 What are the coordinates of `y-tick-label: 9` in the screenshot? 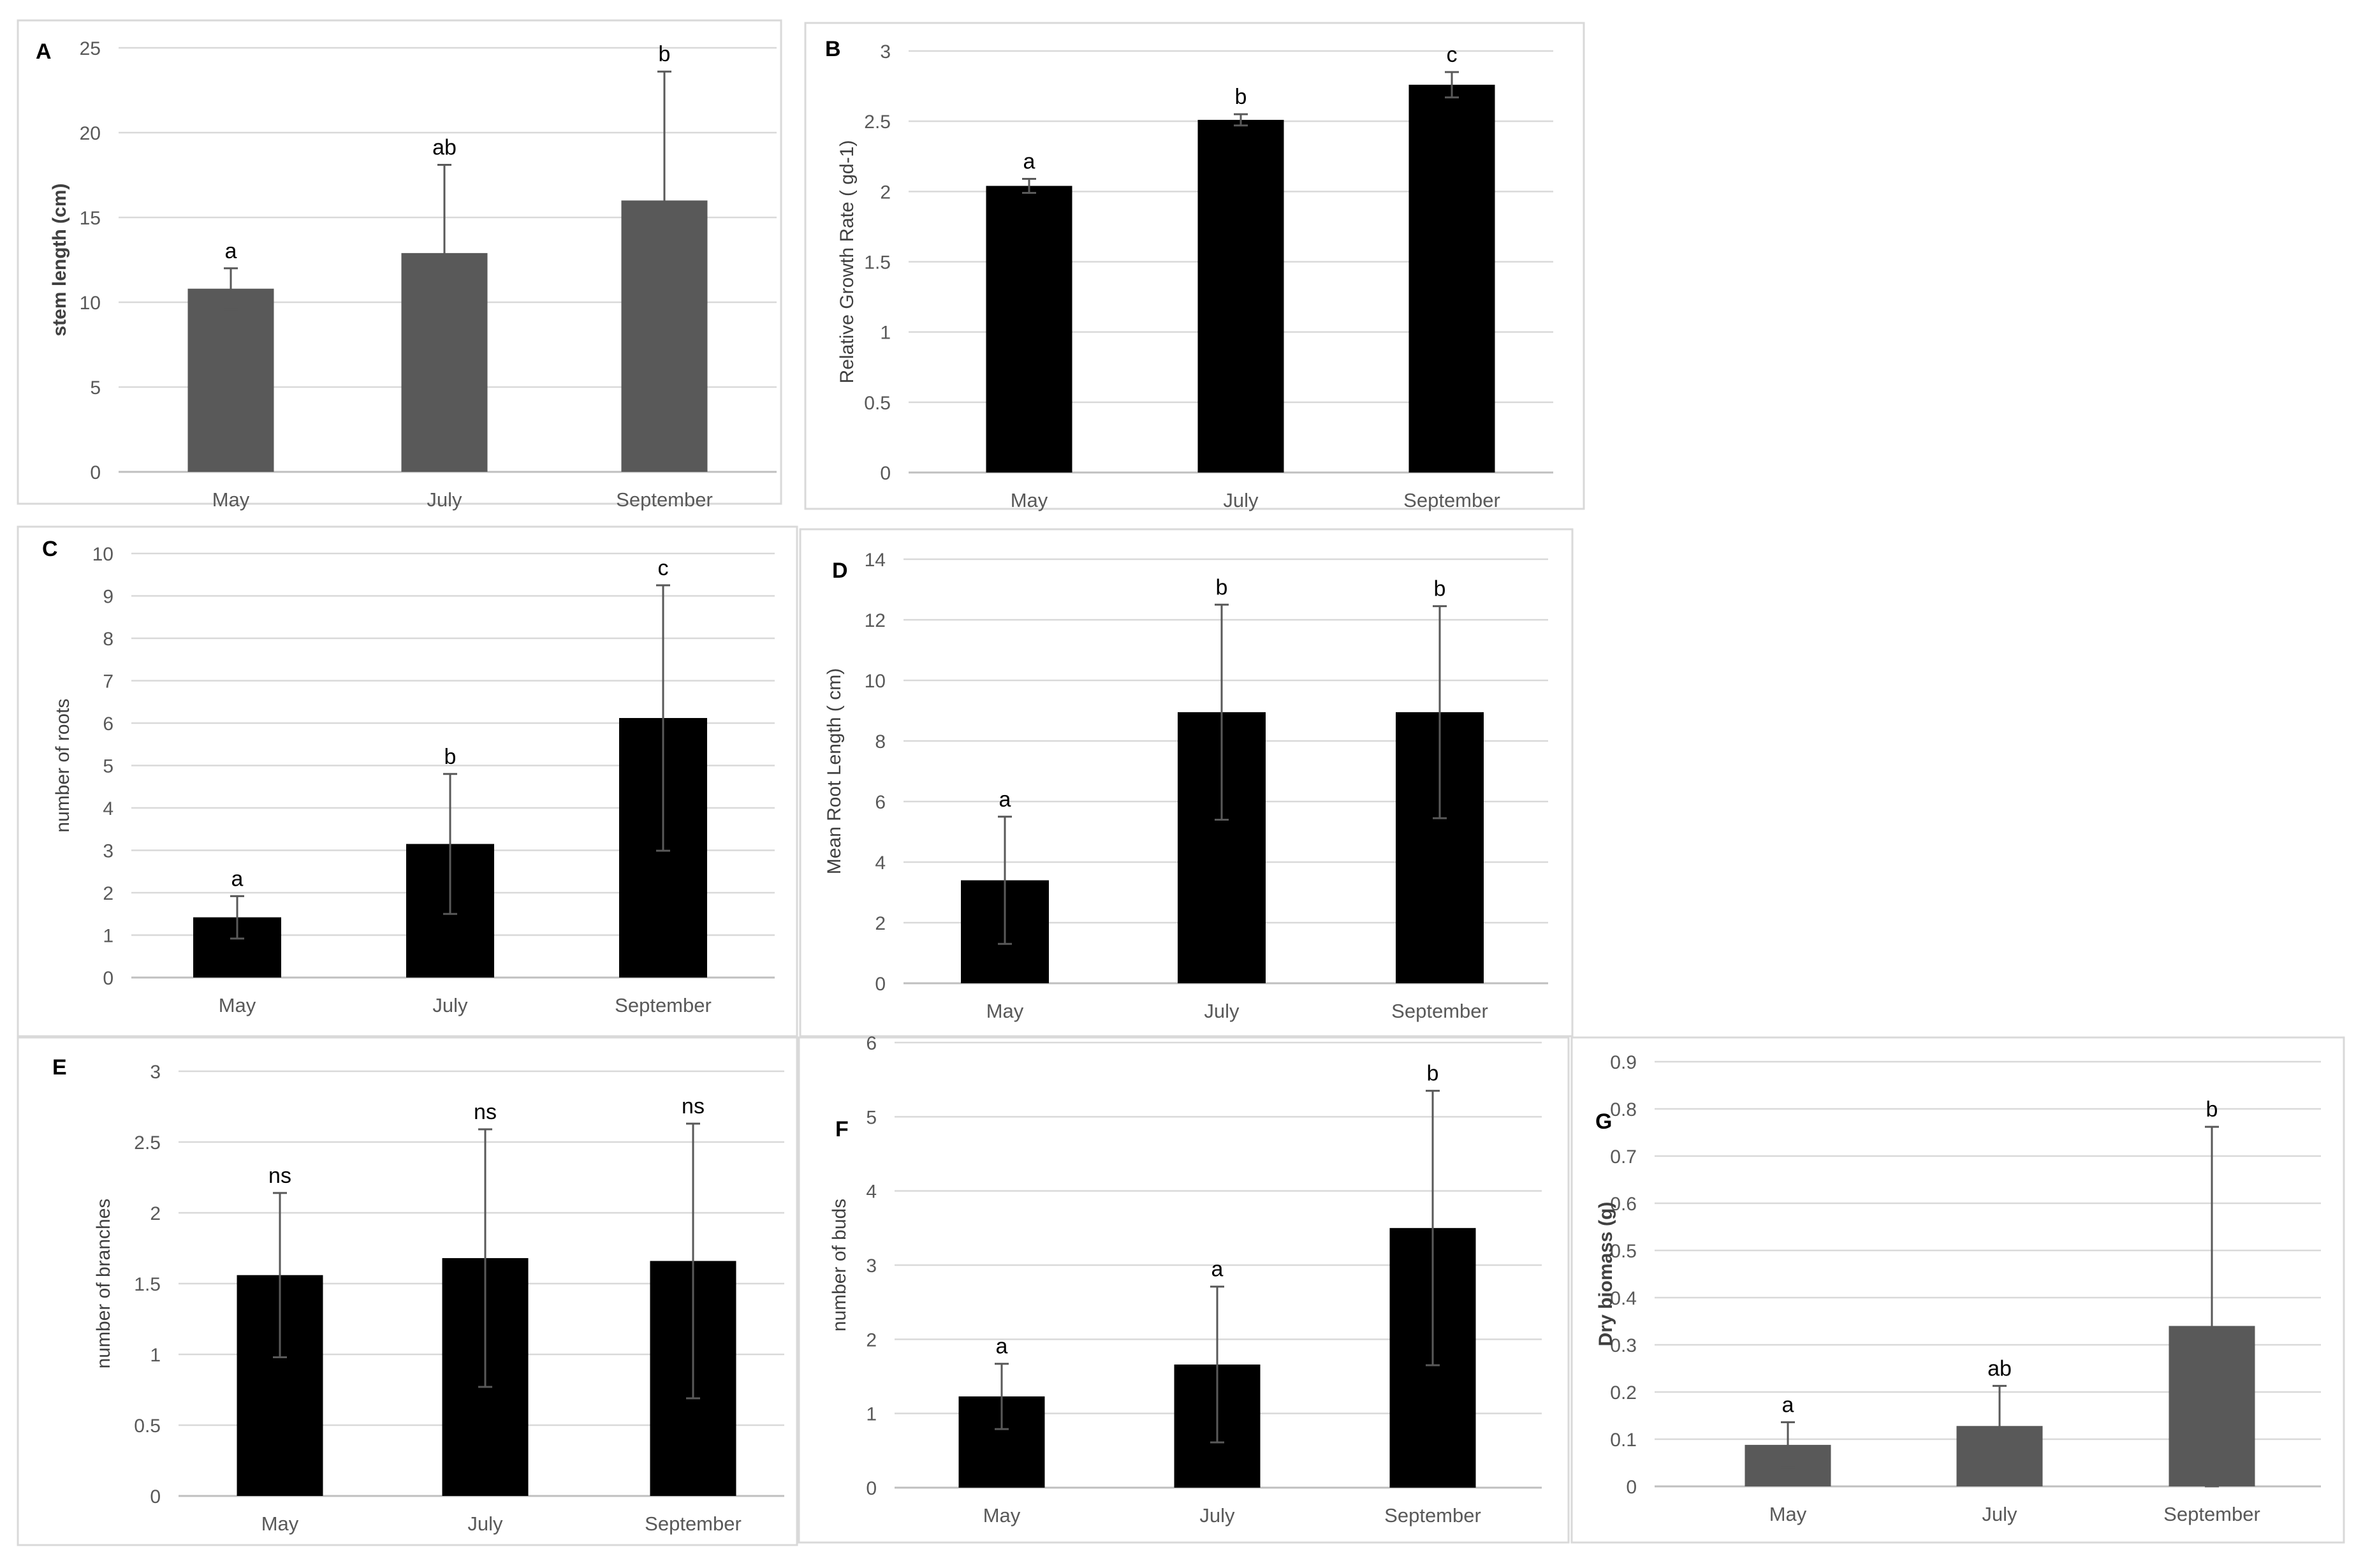 It's located at (108, 597).